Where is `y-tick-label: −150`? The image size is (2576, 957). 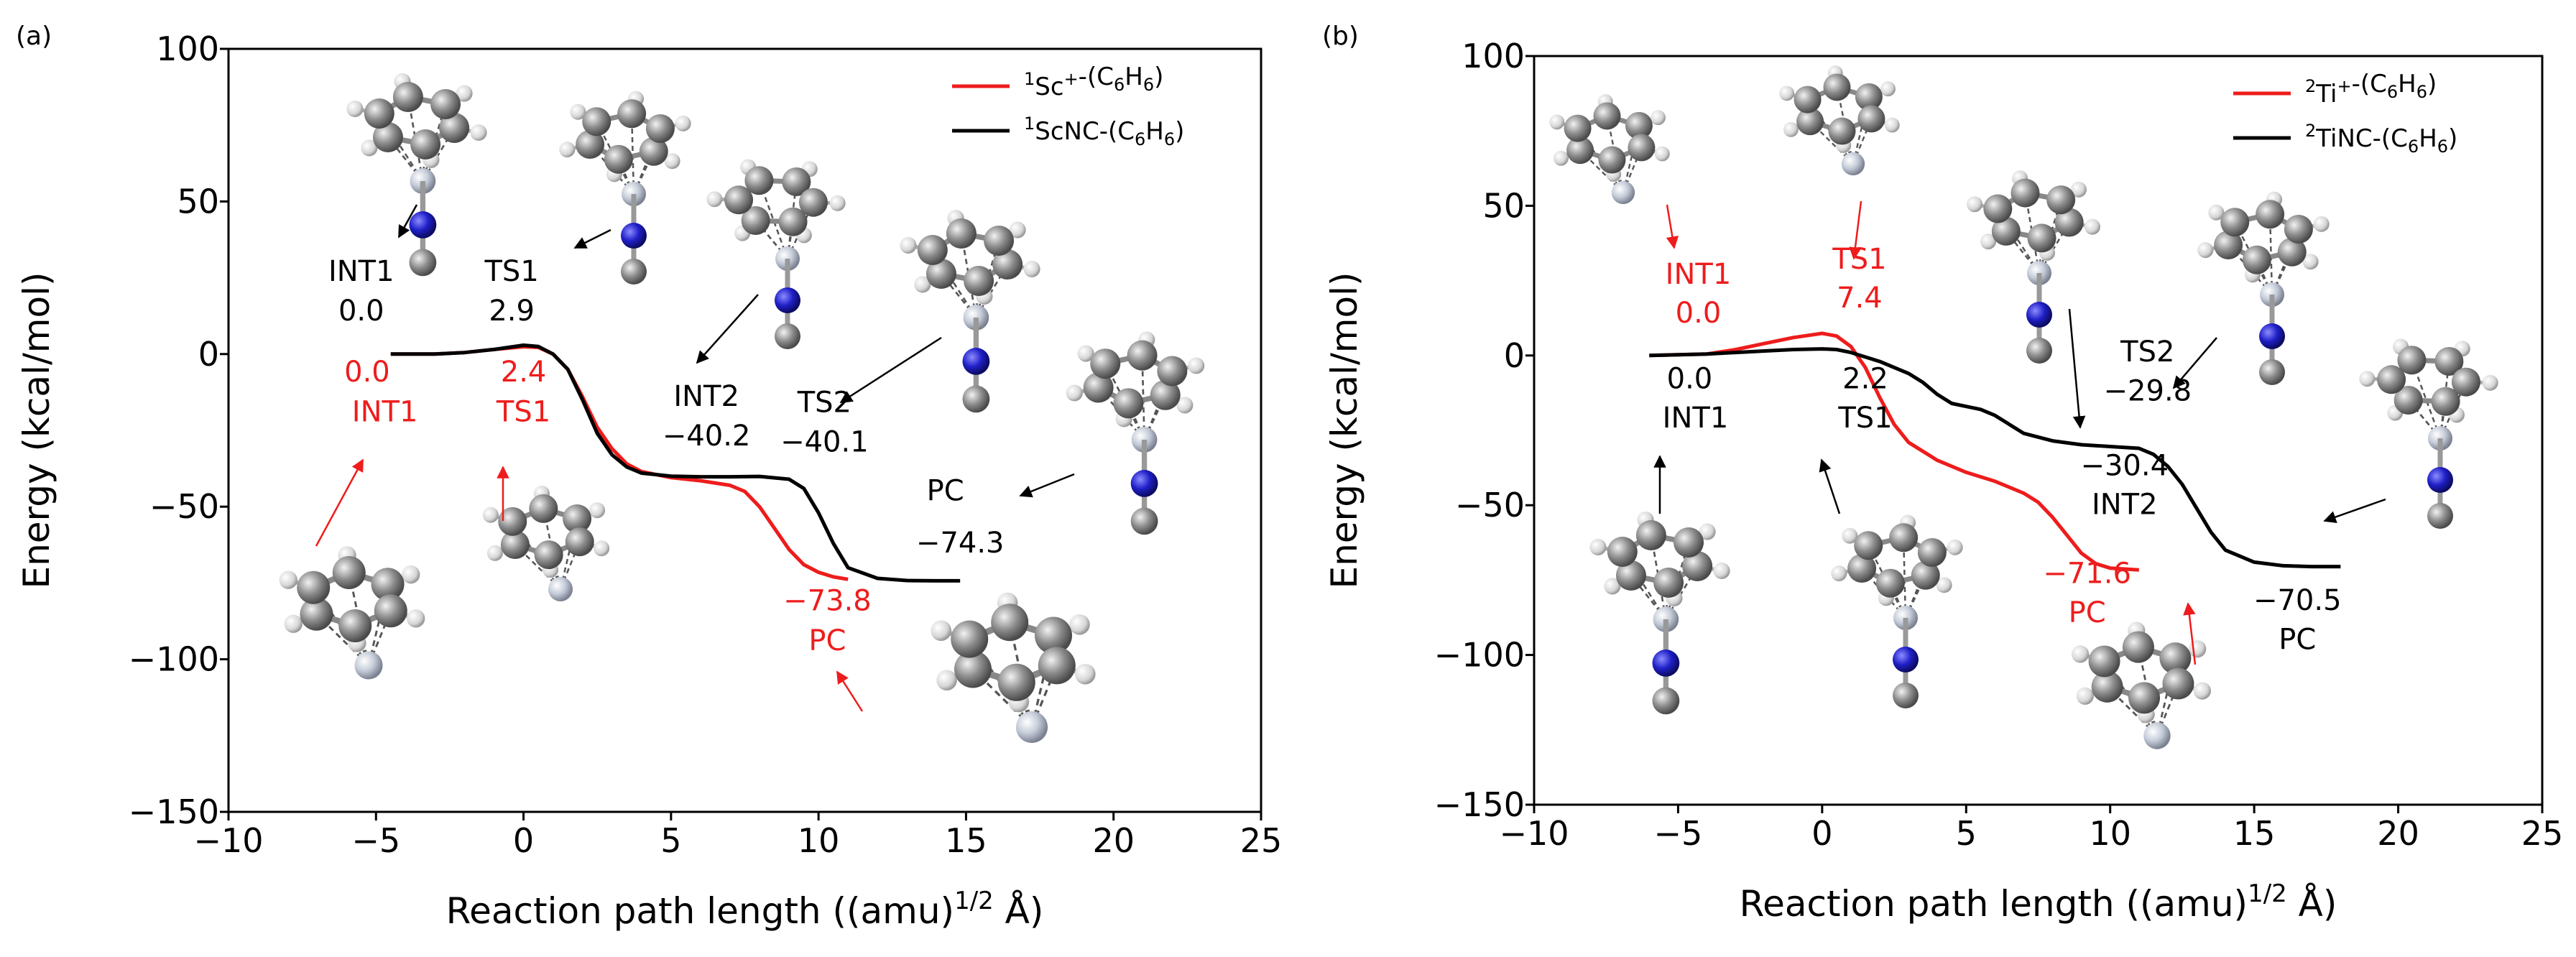 y-tick-label: −150 is located at coordinates (1480, 804).